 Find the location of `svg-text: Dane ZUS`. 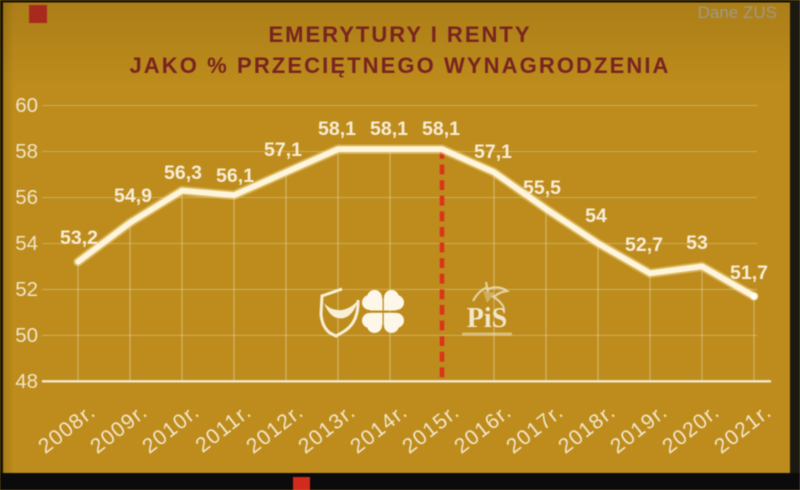

svg-text: Dane ZUS is located at coordinates (737, 12).